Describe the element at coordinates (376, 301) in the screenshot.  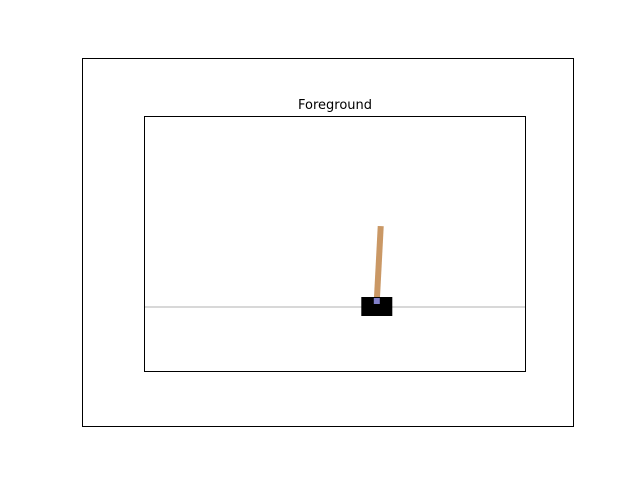
I see `axle-joint` at that location.